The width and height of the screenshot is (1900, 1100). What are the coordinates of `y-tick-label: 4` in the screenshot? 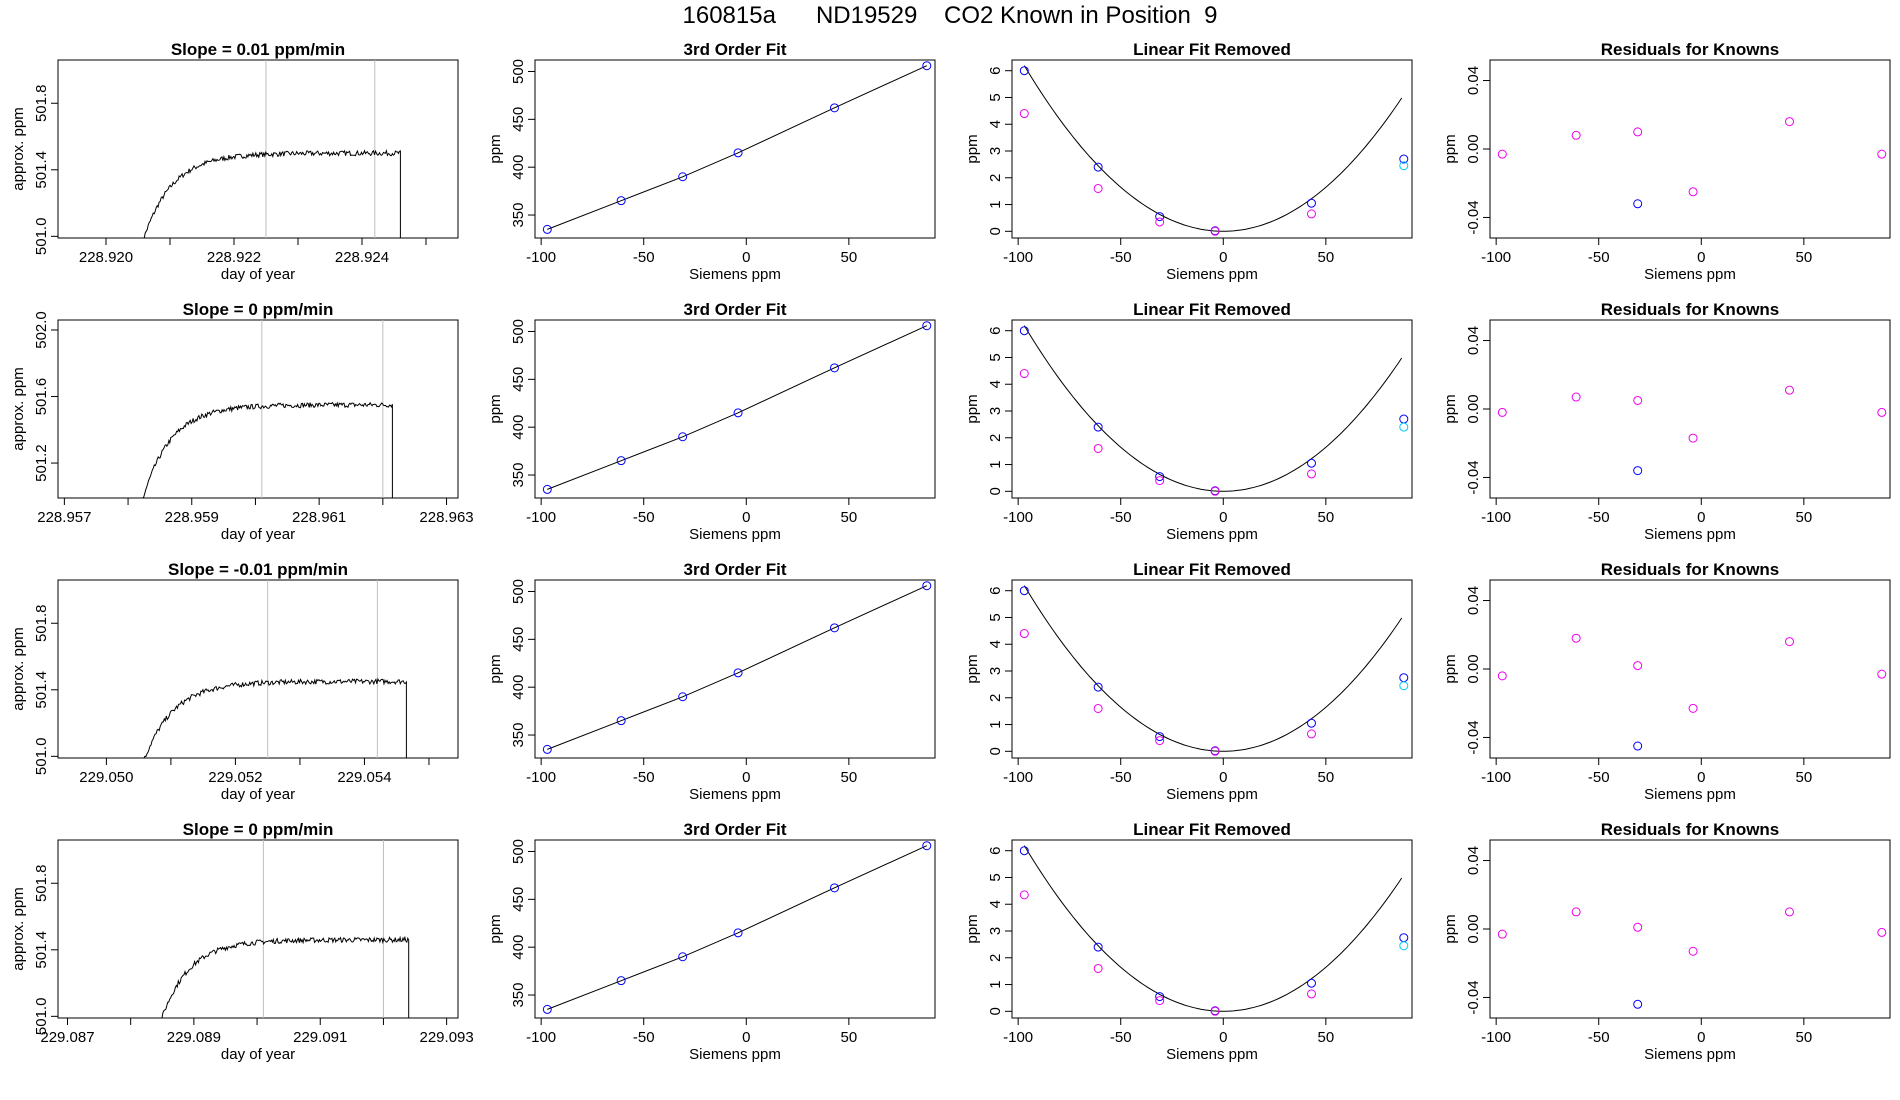 It's located at (995, 384).